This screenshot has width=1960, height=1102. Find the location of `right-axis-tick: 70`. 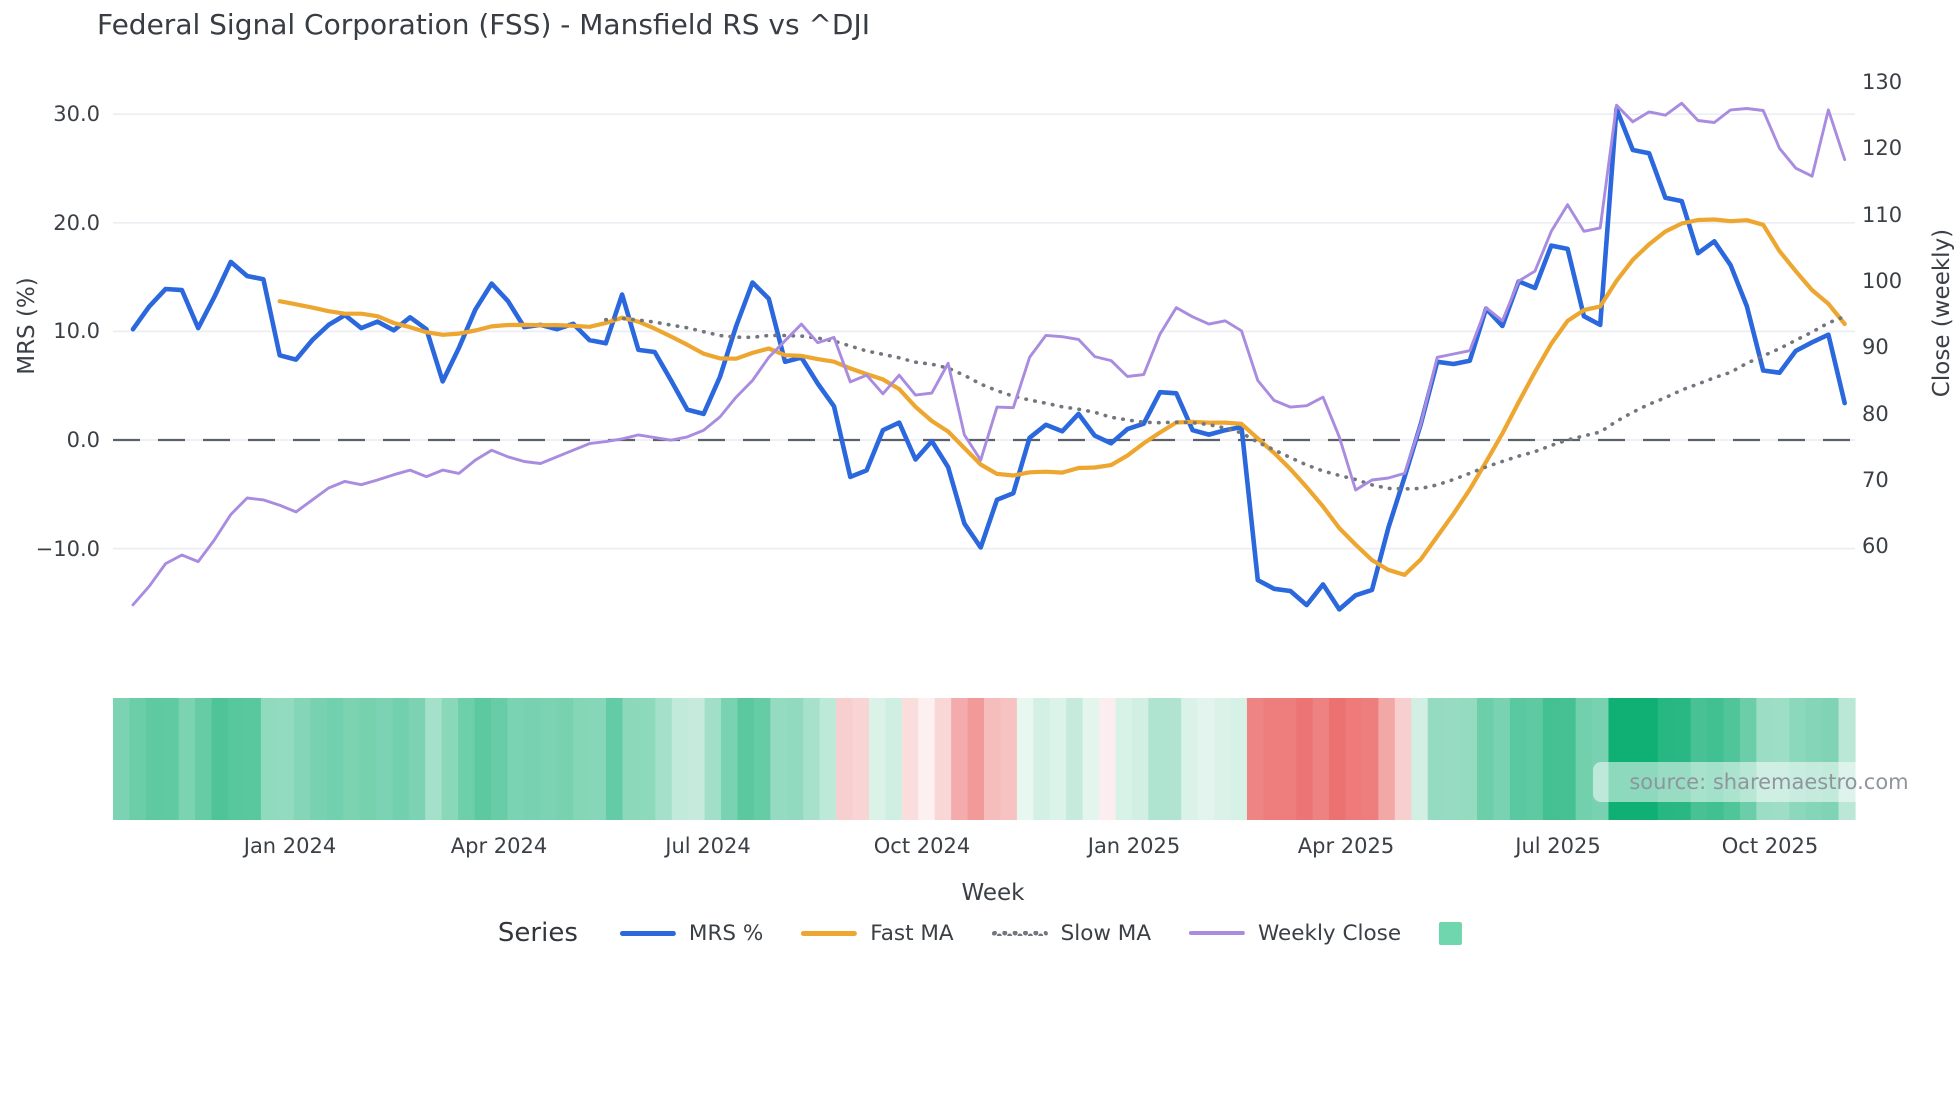

right-axis-tick: 70 is located at coordinates (1875, 480).